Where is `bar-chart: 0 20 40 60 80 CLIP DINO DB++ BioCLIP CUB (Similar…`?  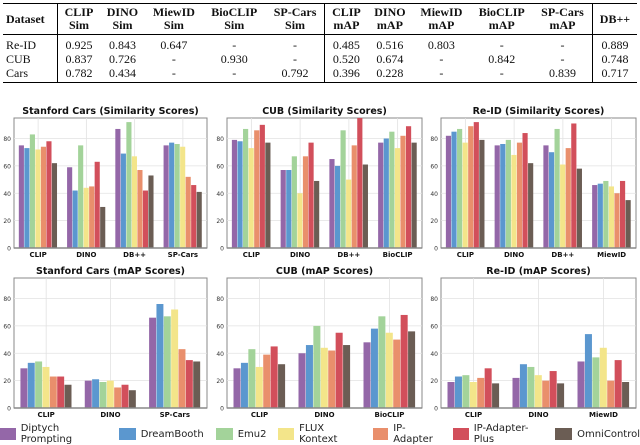
bar-chart: 0 20 40 60 80 CLIP DINO DB++ BioCLIP CUB (Similar… is located at coordinates (319, 182).